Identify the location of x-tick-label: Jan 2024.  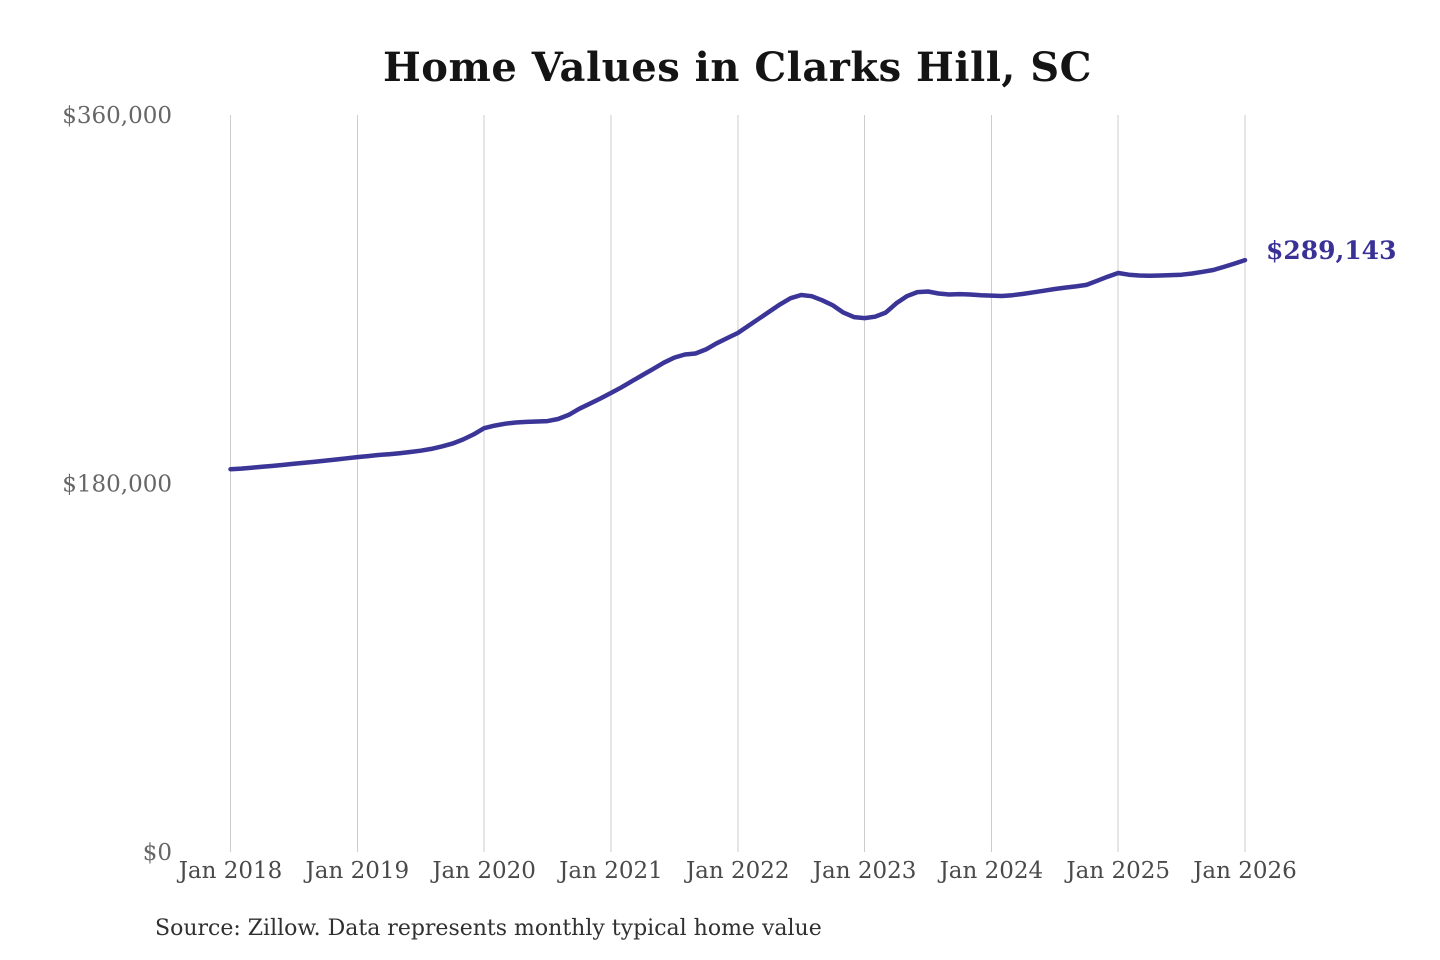
(991, 871).